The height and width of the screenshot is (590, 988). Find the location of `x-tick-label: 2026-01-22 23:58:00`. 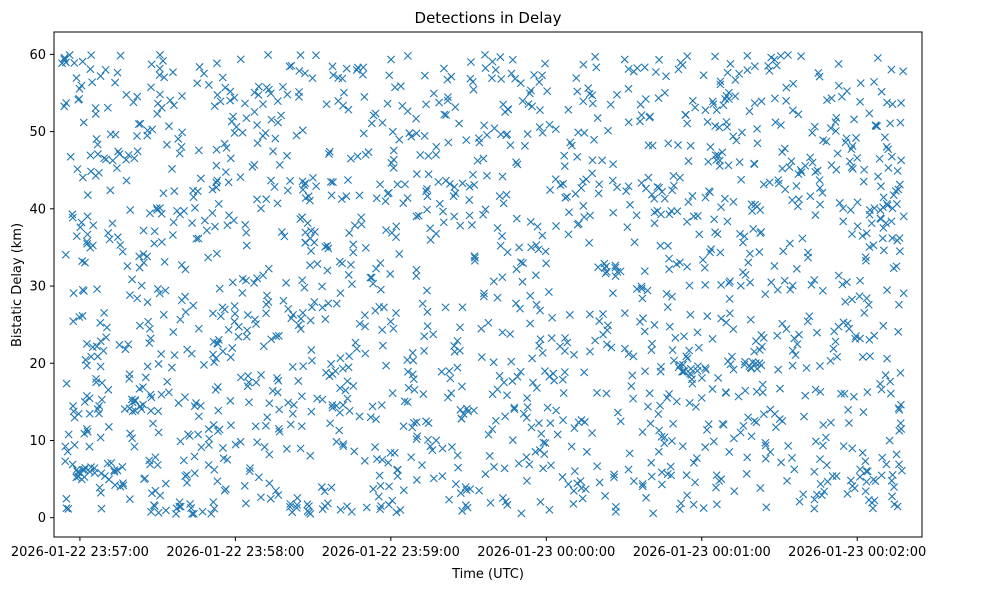

x-tick-label: 2026-01-22 23:58:00 is located at coordinates (235, 552).